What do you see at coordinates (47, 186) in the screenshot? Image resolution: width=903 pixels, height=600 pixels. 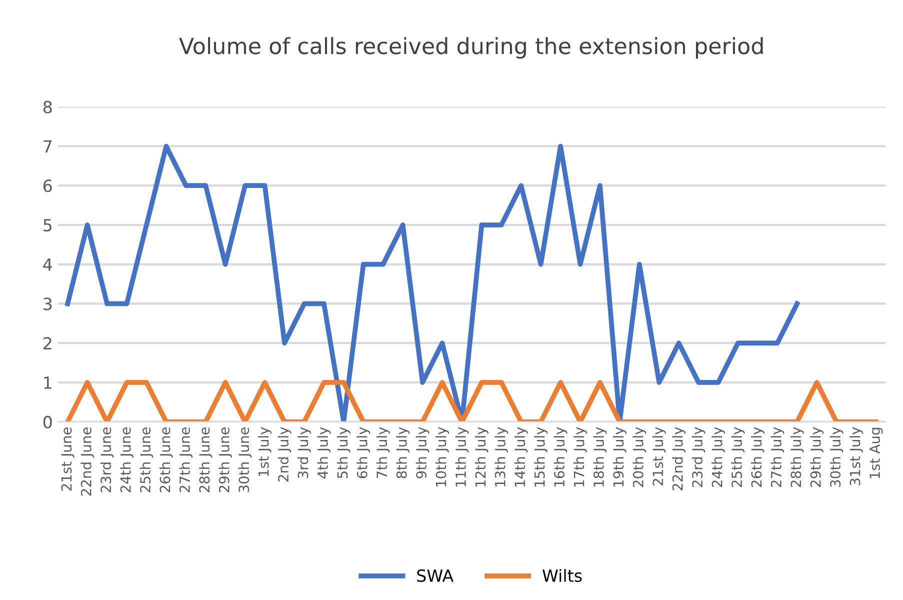 I see `y-tick-label: 6` at bounding box center [47, 186].